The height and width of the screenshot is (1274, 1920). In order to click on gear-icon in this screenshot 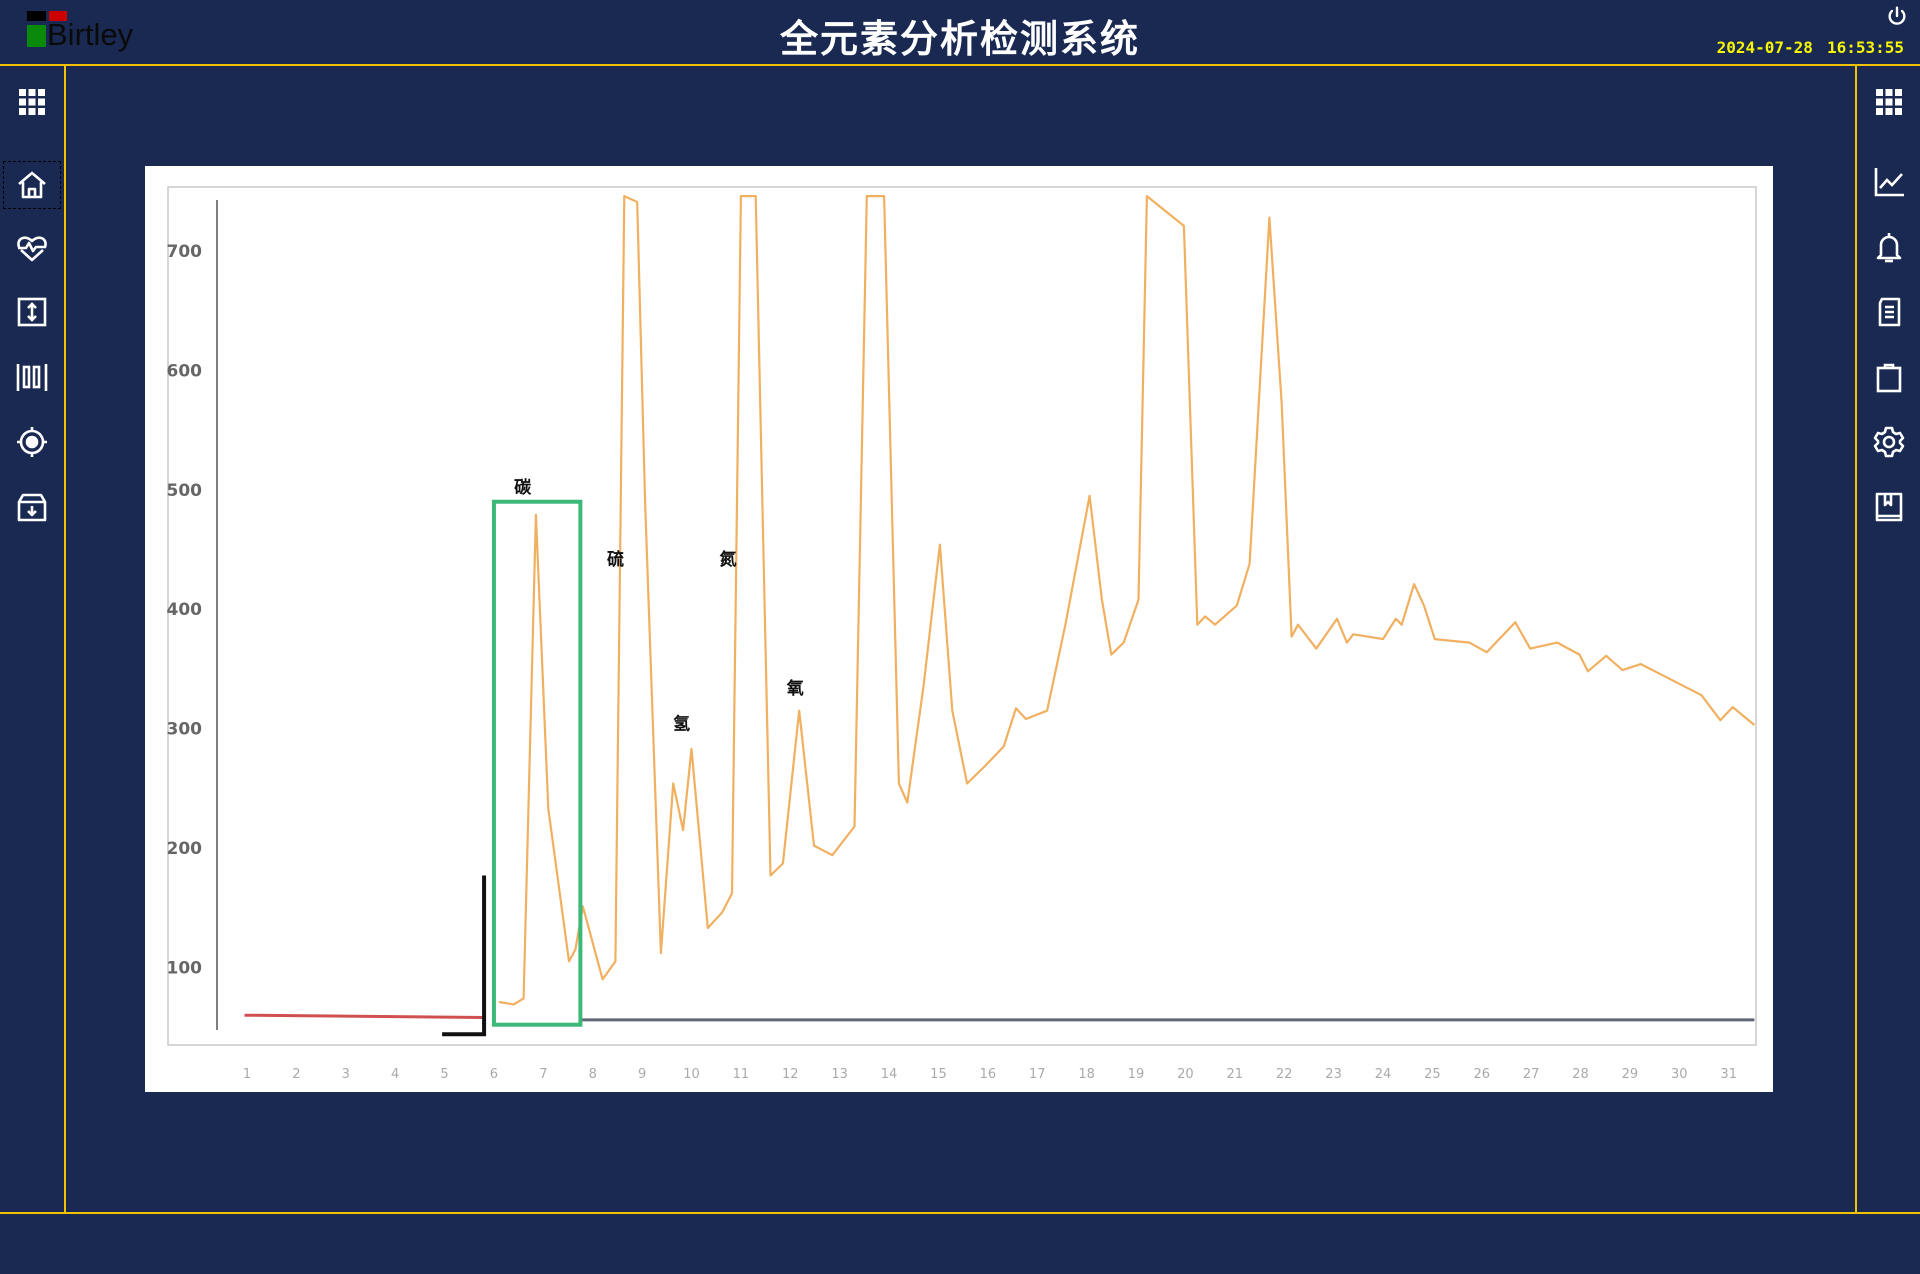, I will do `click(1888, 442)`.